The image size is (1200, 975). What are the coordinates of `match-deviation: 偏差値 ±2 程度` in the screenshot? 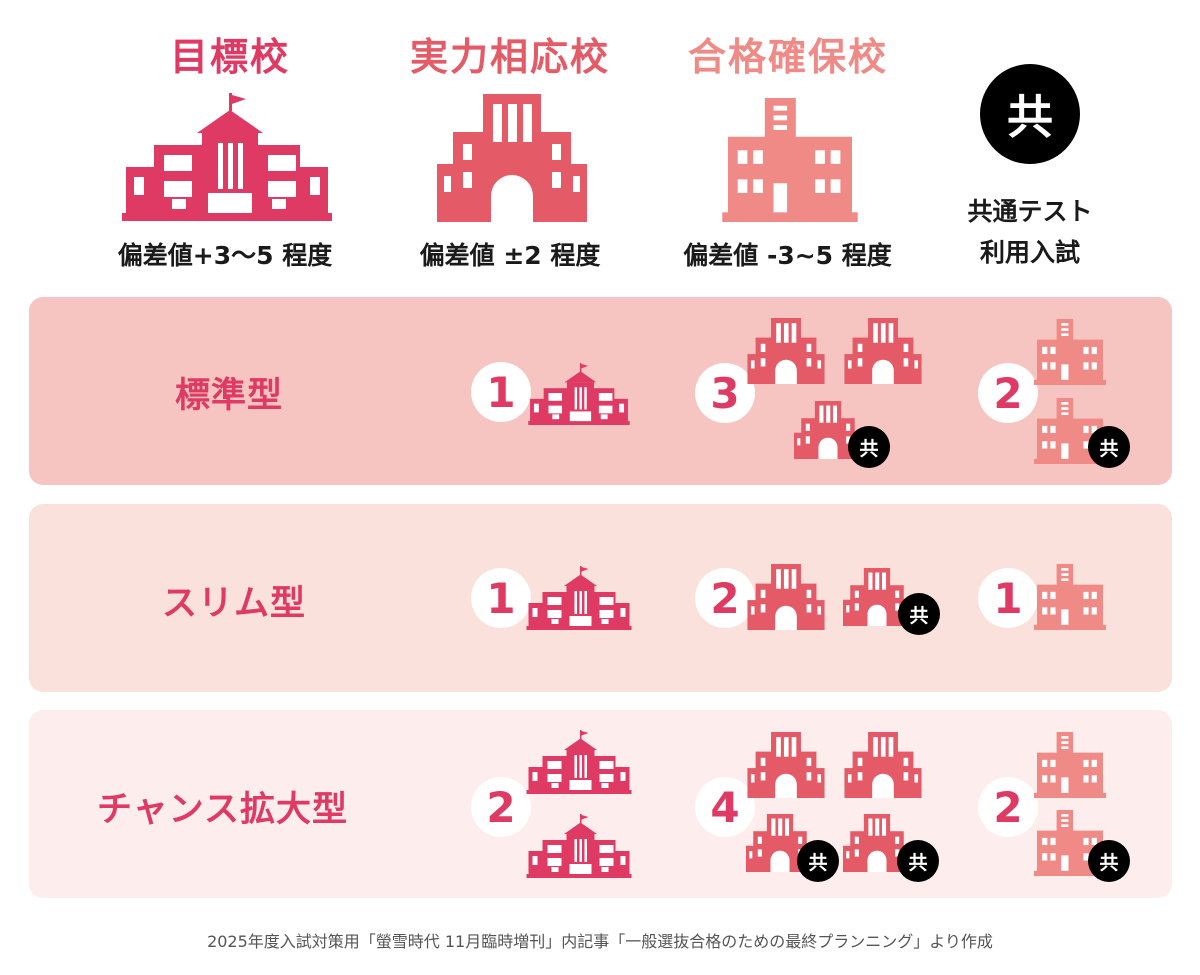 It's located at (510, 255).